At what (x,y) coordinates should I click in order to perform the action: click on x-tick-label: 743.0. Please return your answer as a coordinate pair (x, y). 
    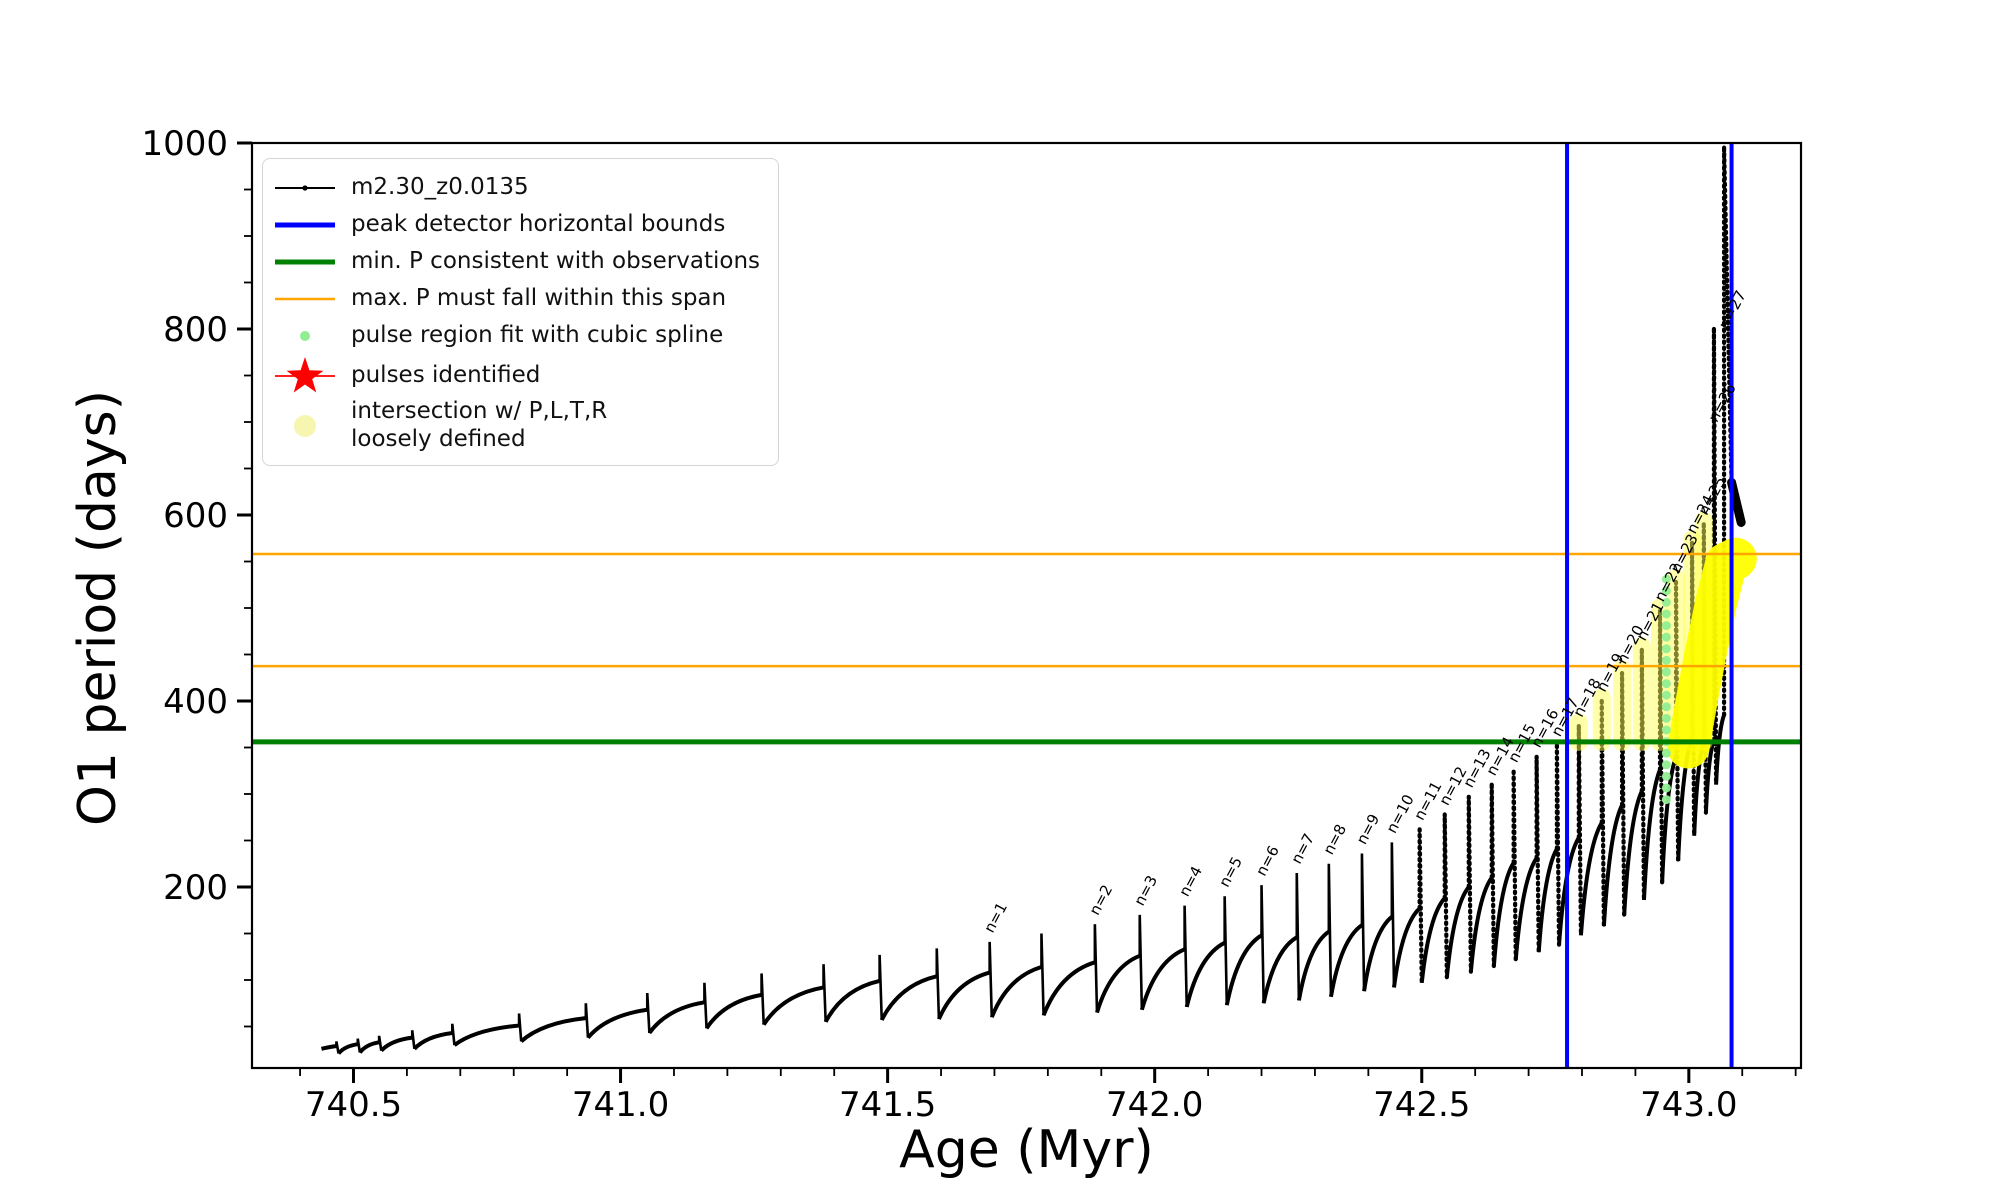
    Looking at the image, I should click on (1688, 1105).